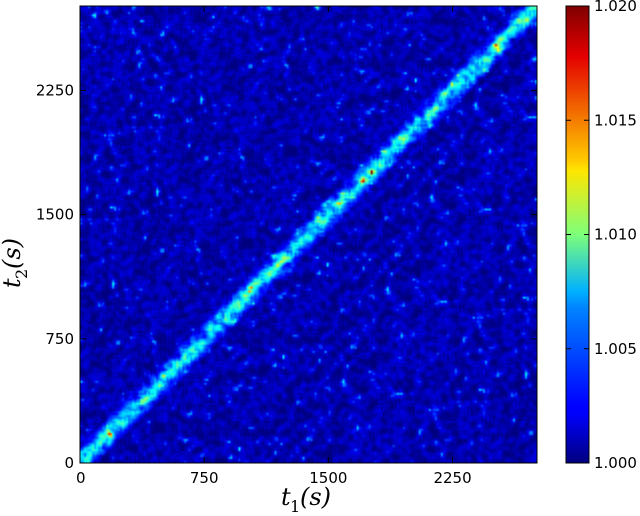 The height and width of the screenshot is (516, 640). Describe the element at coordinates (59, 339) in the screenshot. I see `y-tick-label: 750` at that location.